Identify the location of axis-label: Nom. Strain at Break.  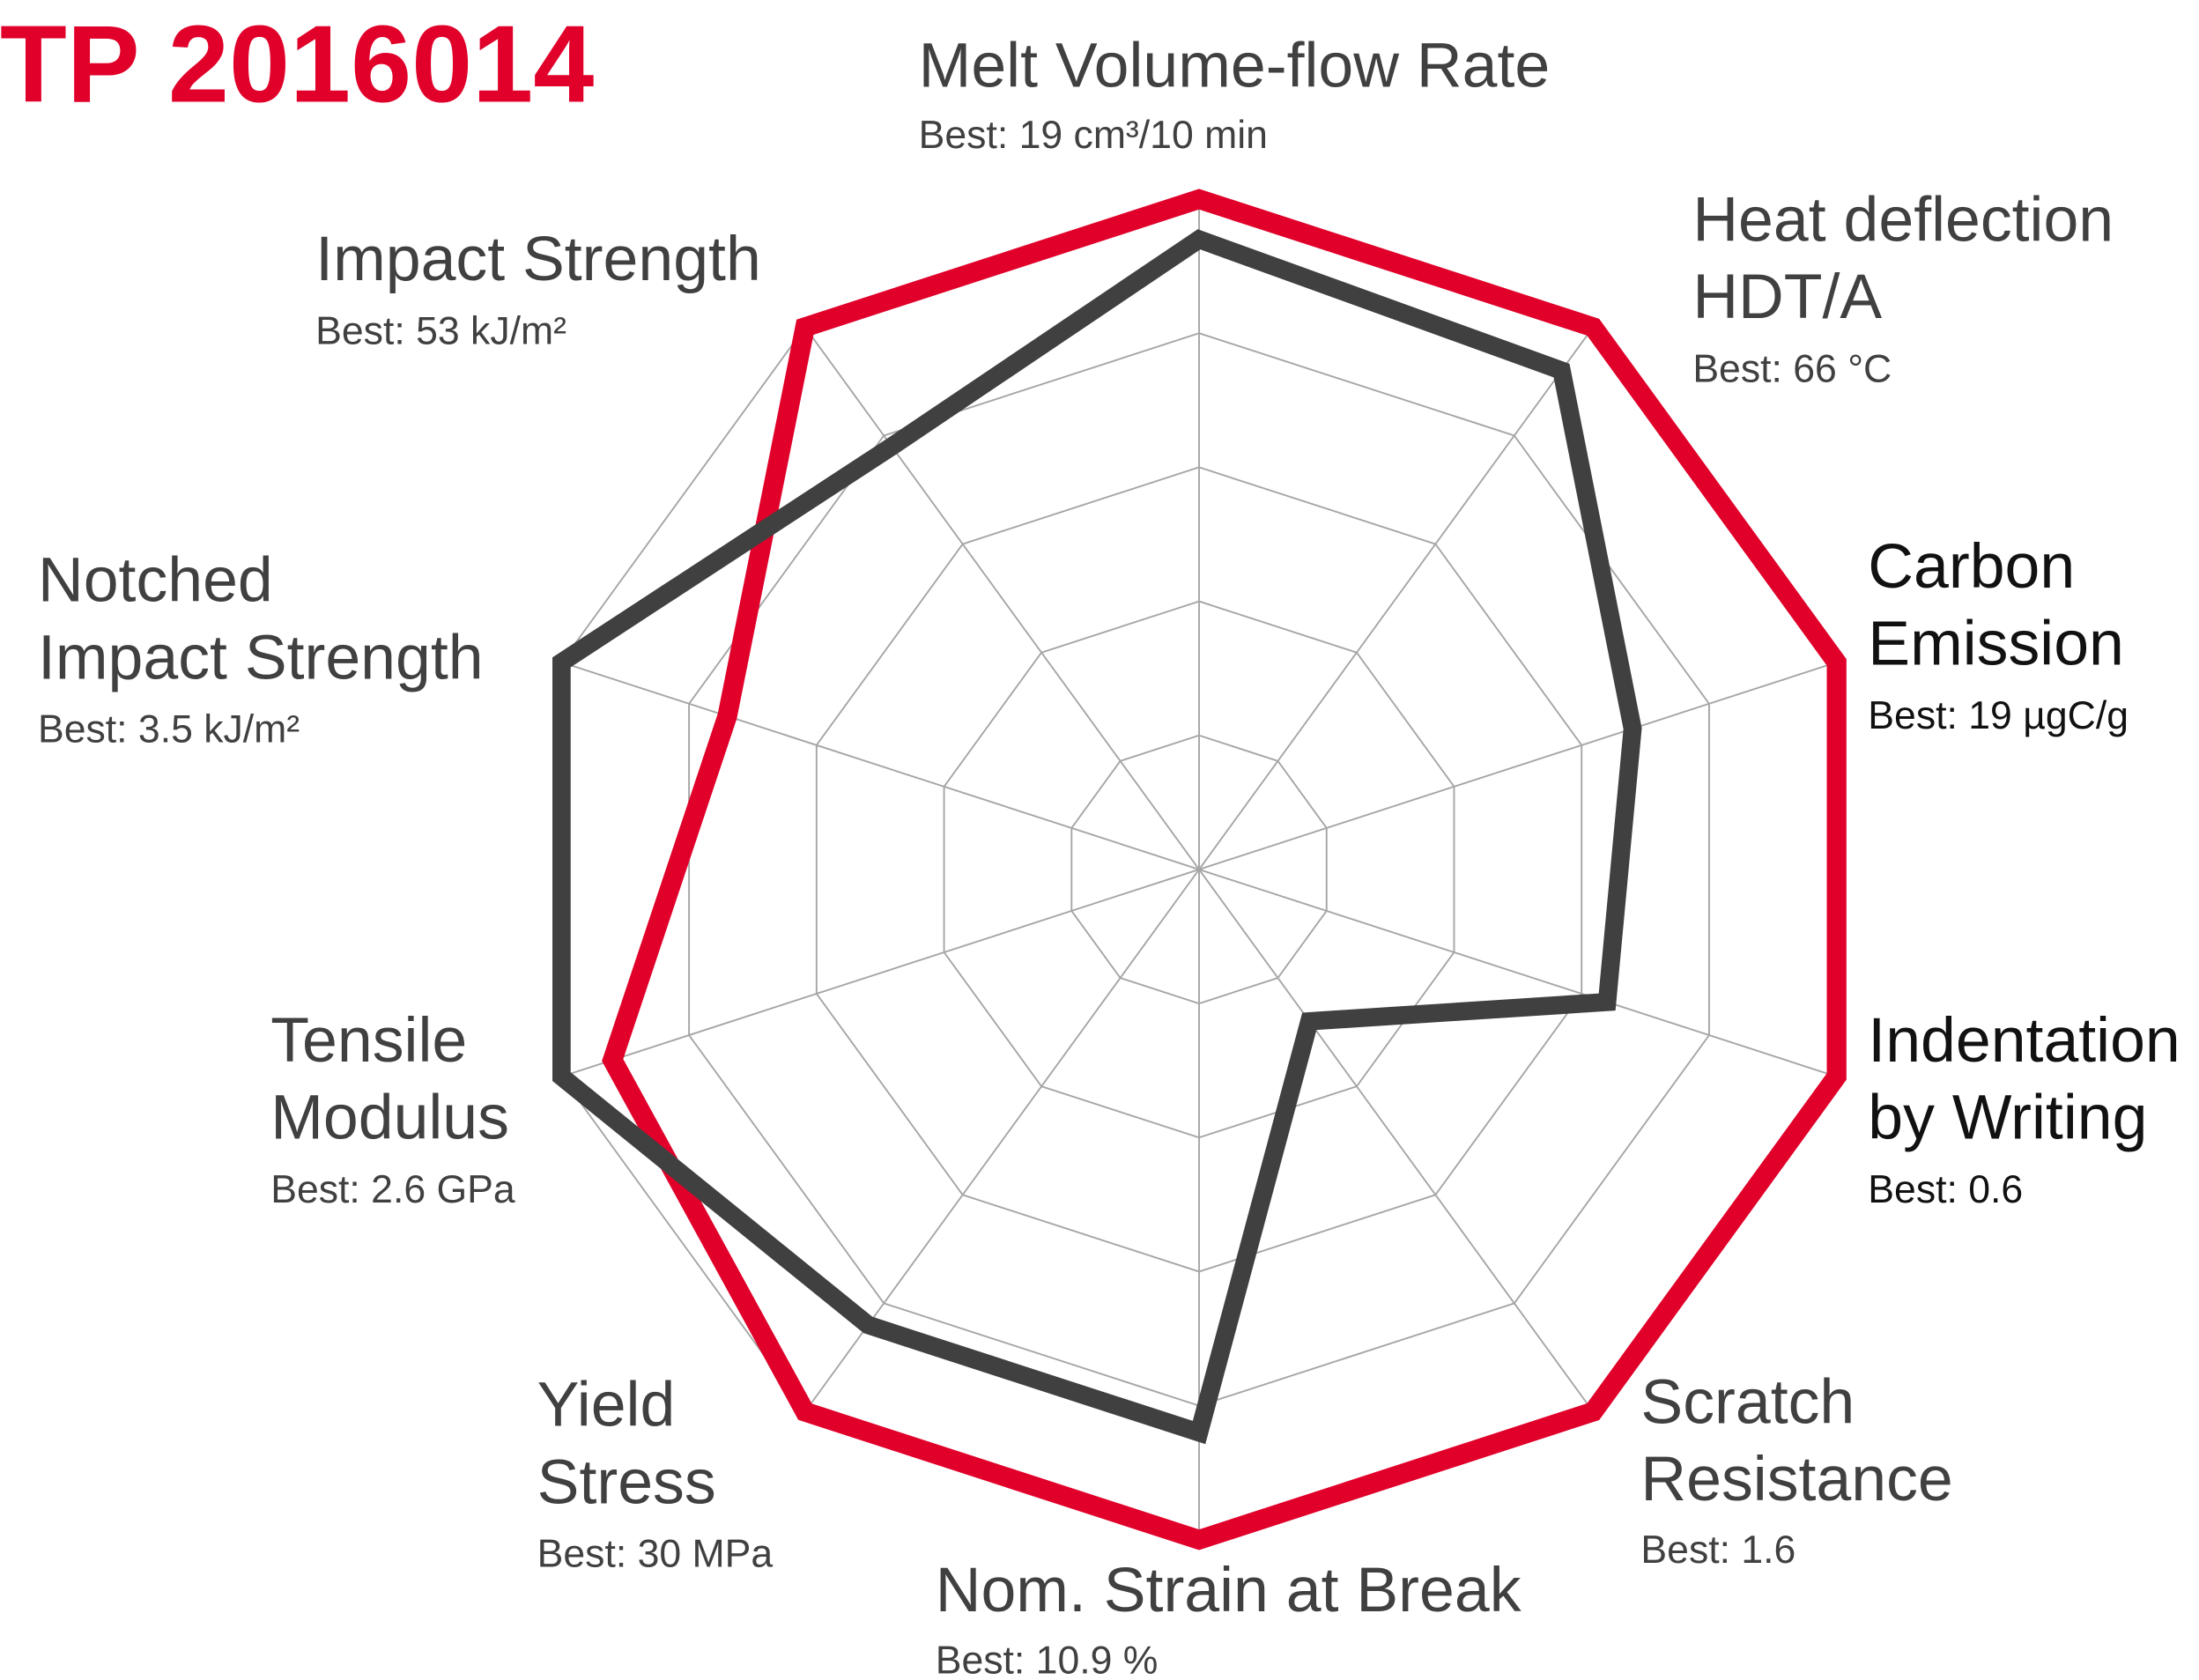
(1229, 1590).